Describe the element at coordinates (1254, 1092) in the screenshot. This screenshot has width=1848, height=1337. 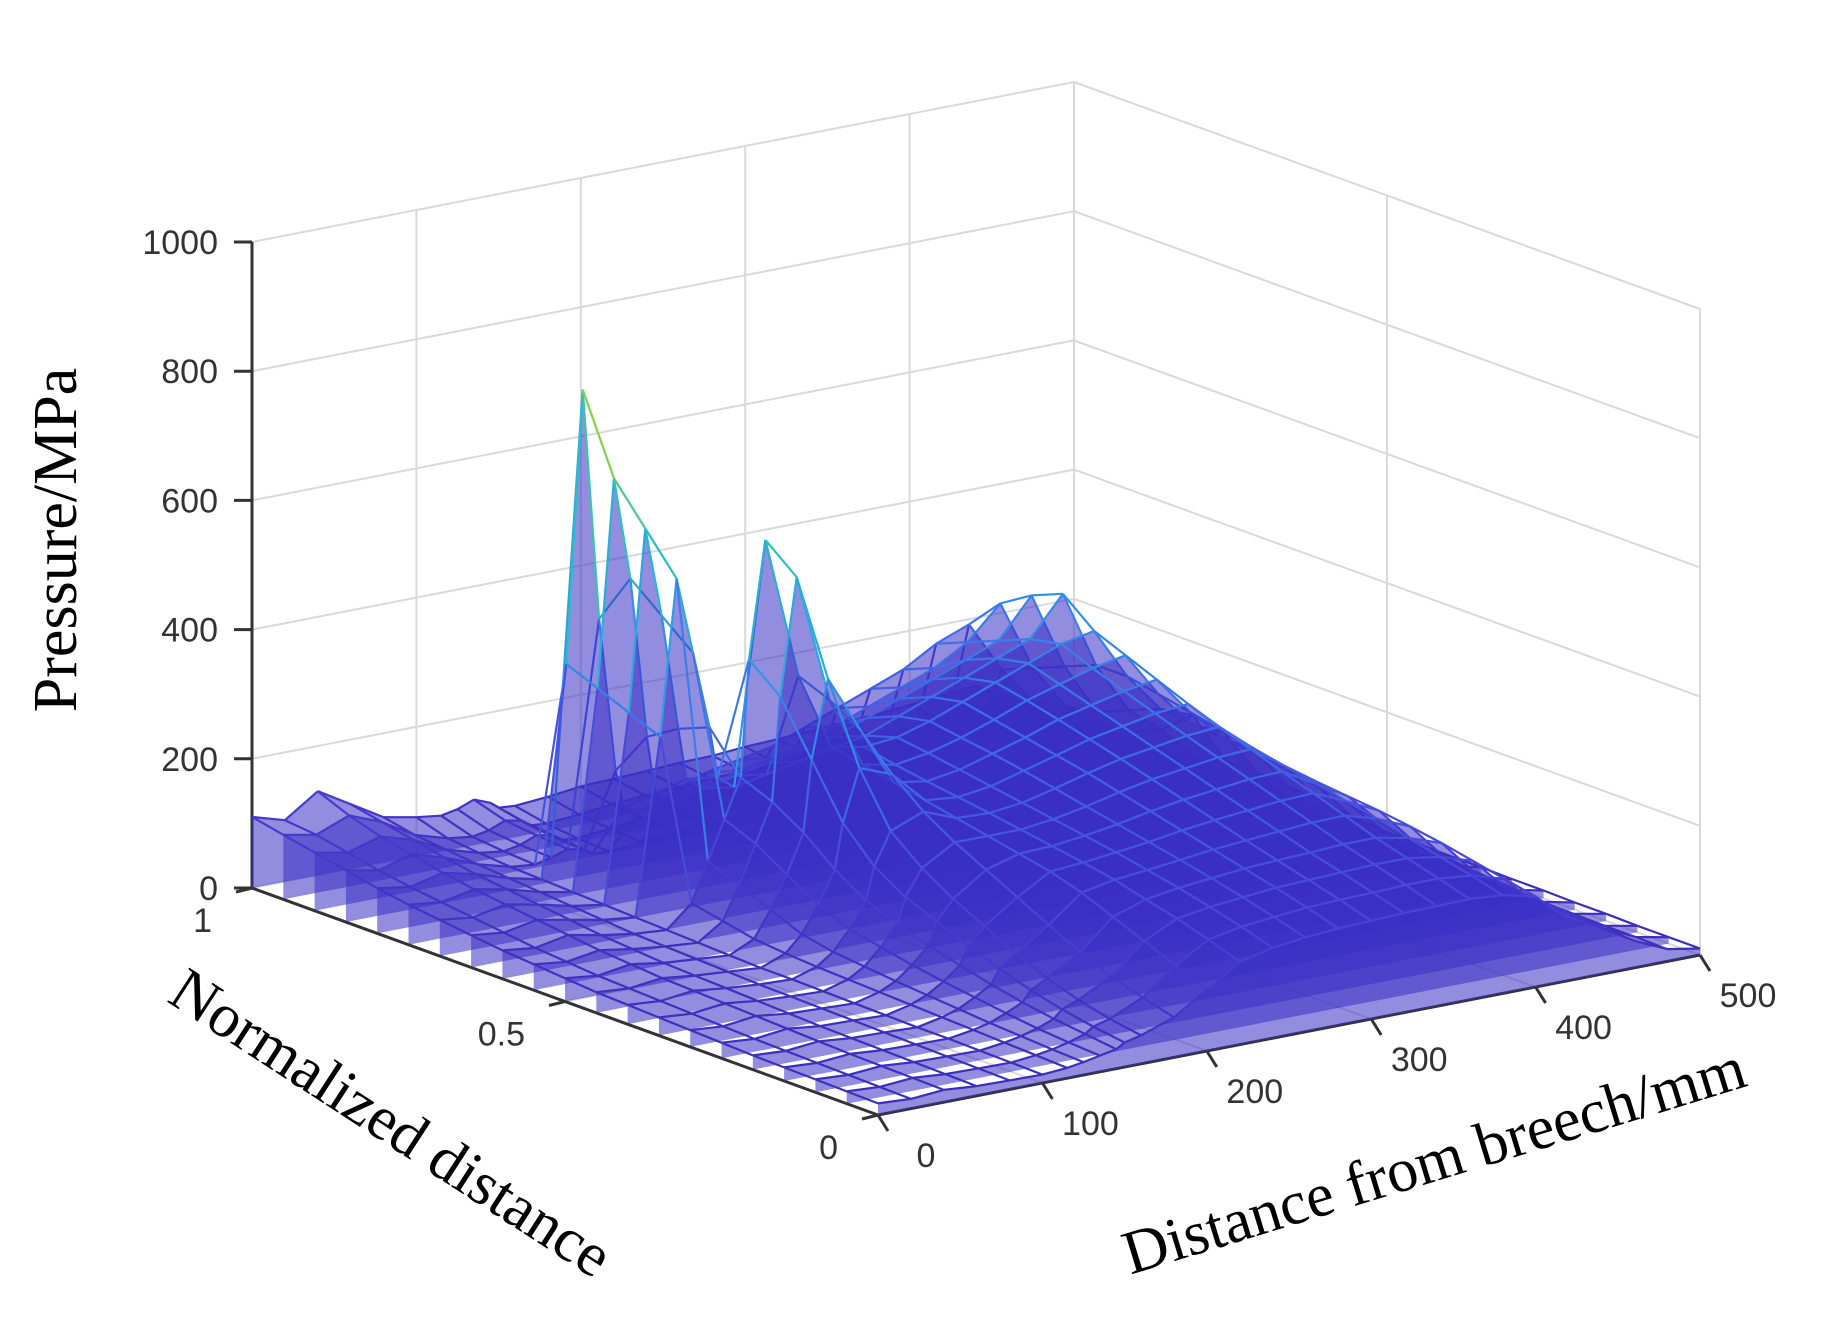
I see `x-tick-label: 200` at that location.